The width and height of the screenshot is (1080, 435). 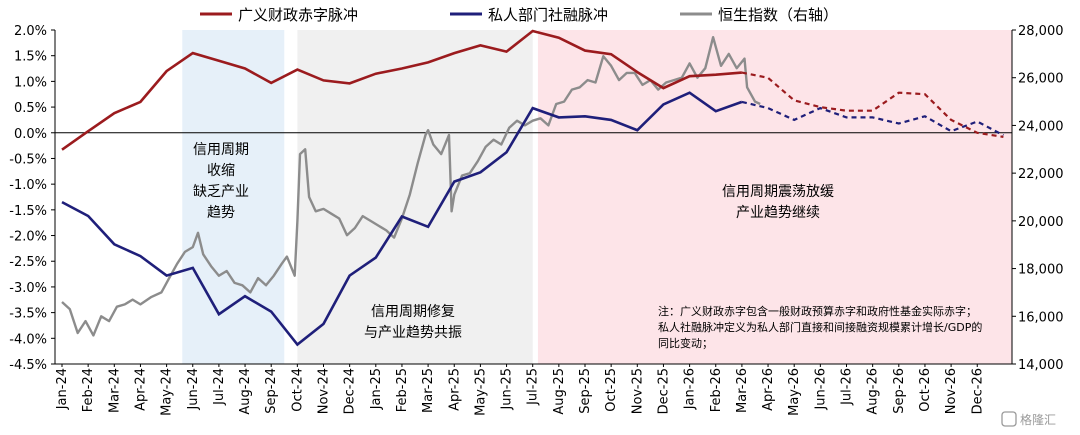 I want to click on x-tick-label: Apr-24, so click(x=140, y=389).